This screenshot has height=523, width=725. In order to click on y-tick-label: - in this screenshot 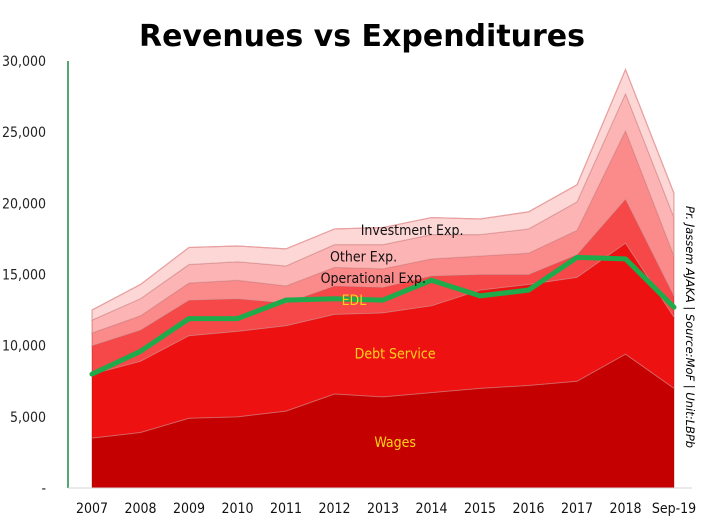, I will do `click(43, 489)`.